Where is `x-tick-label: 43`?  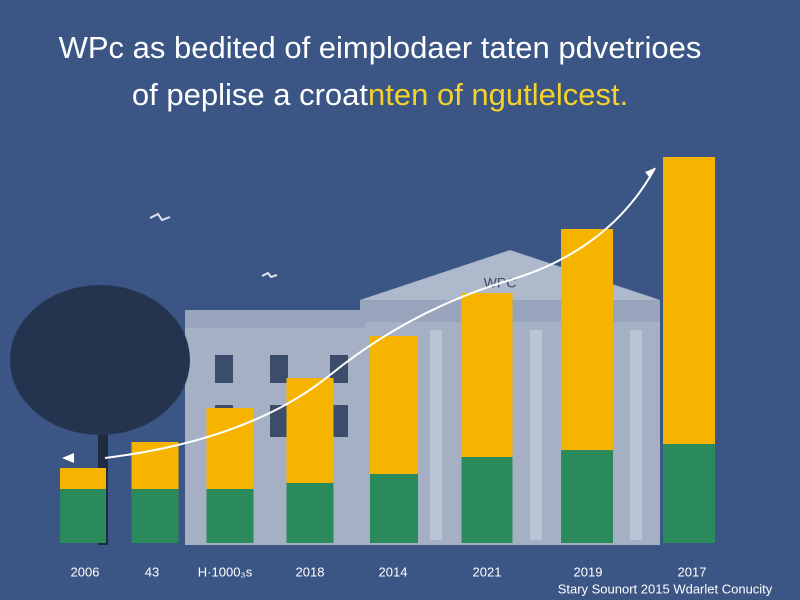 x-tick-label: 43 is located at coordinates (152, 571).